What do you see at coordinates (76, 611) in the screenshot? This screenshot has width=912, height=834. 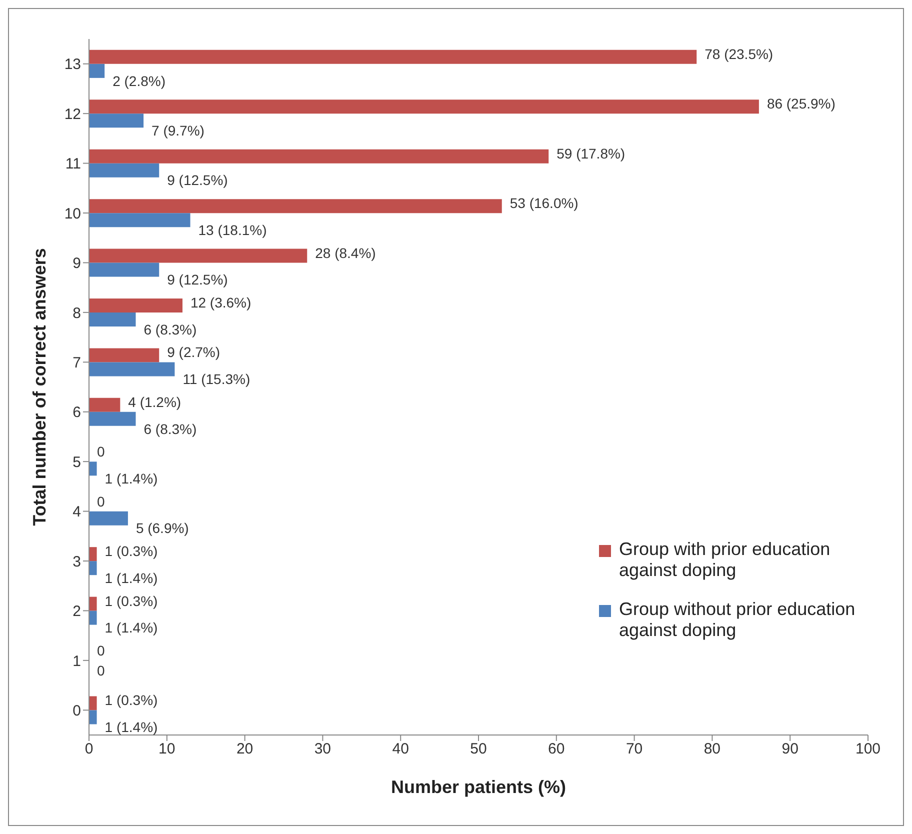 I see `y-tick-label: 2` at bounding box center [76, 611].